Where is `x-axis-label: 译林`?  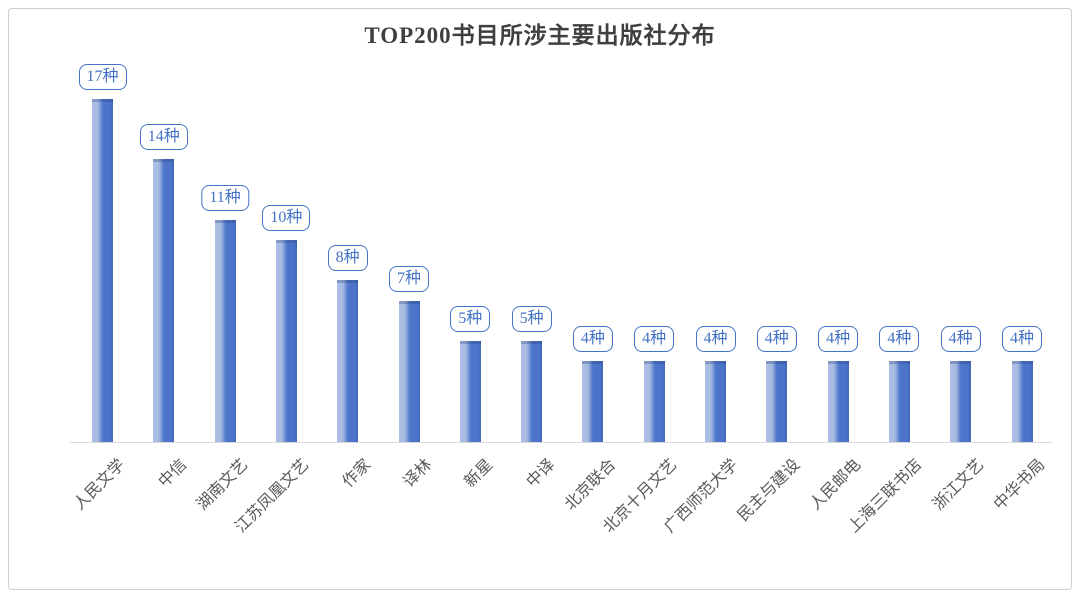
x-axis-label: 译林 is located at coordinates (418, 473).